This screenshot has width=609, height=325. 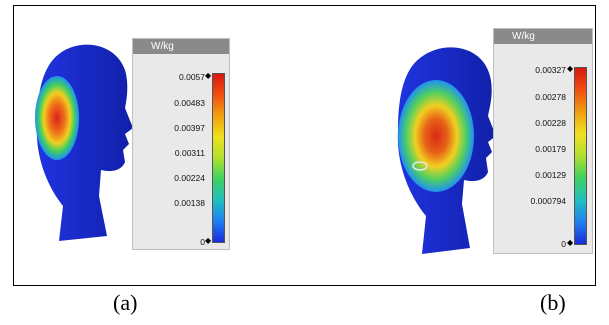 I want to click on tick-label-b-3: 0.00179, so click(x=550, y=149).